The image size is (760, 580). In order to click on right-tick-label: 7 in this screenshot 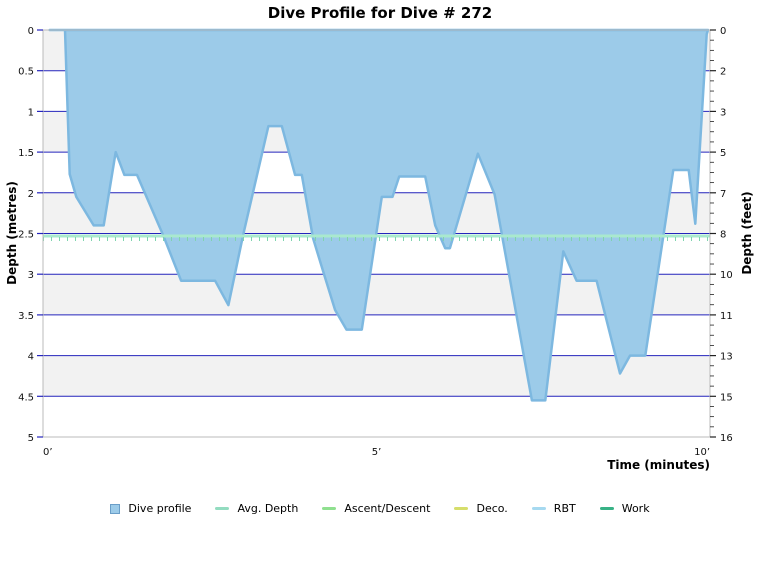, I will do `click(723, 194)`.